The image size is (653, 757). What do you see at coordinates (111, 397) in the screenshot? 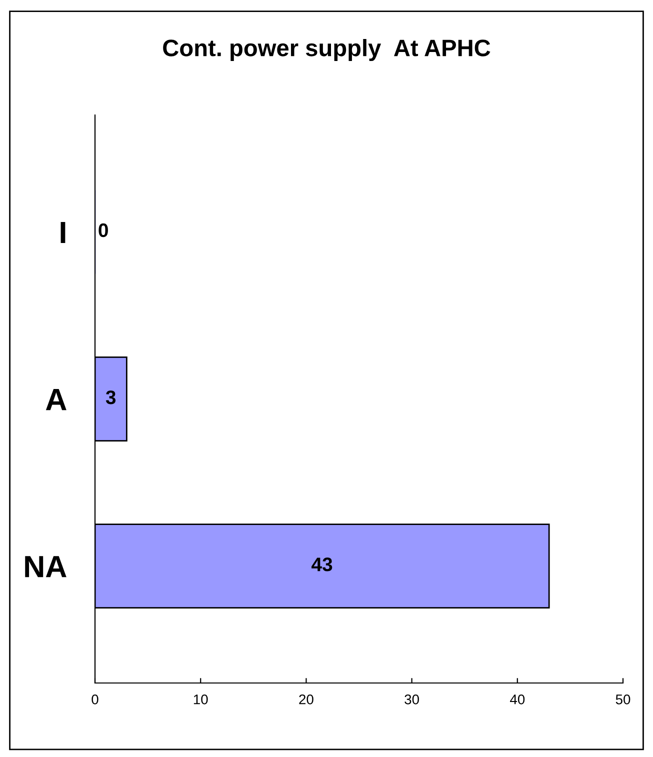
I see `data-label: 3` at bounding box center [111, 397].